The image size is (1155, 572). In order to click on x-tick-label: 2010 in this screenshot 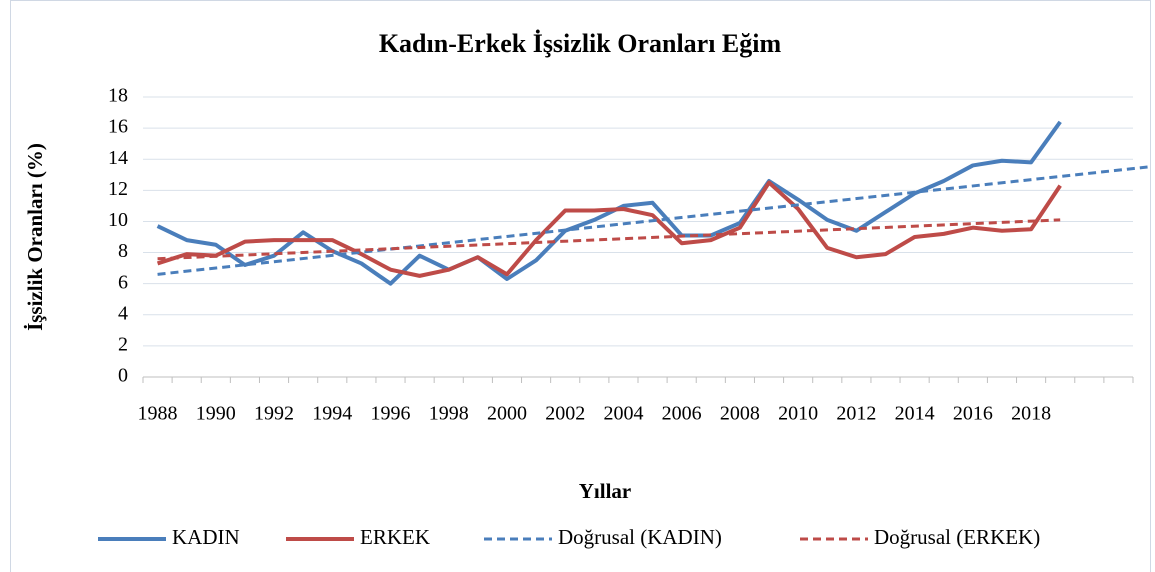, I will do `click(798, 414)`.